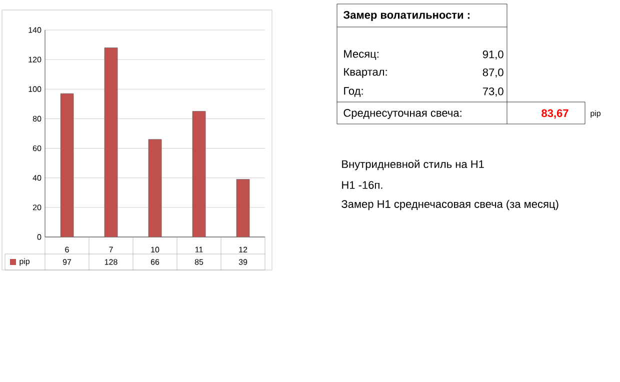 Image resolution: width=620 pixels, height=382 pixels. I want to click on text: Замер волатильности :, so click(406, 16).